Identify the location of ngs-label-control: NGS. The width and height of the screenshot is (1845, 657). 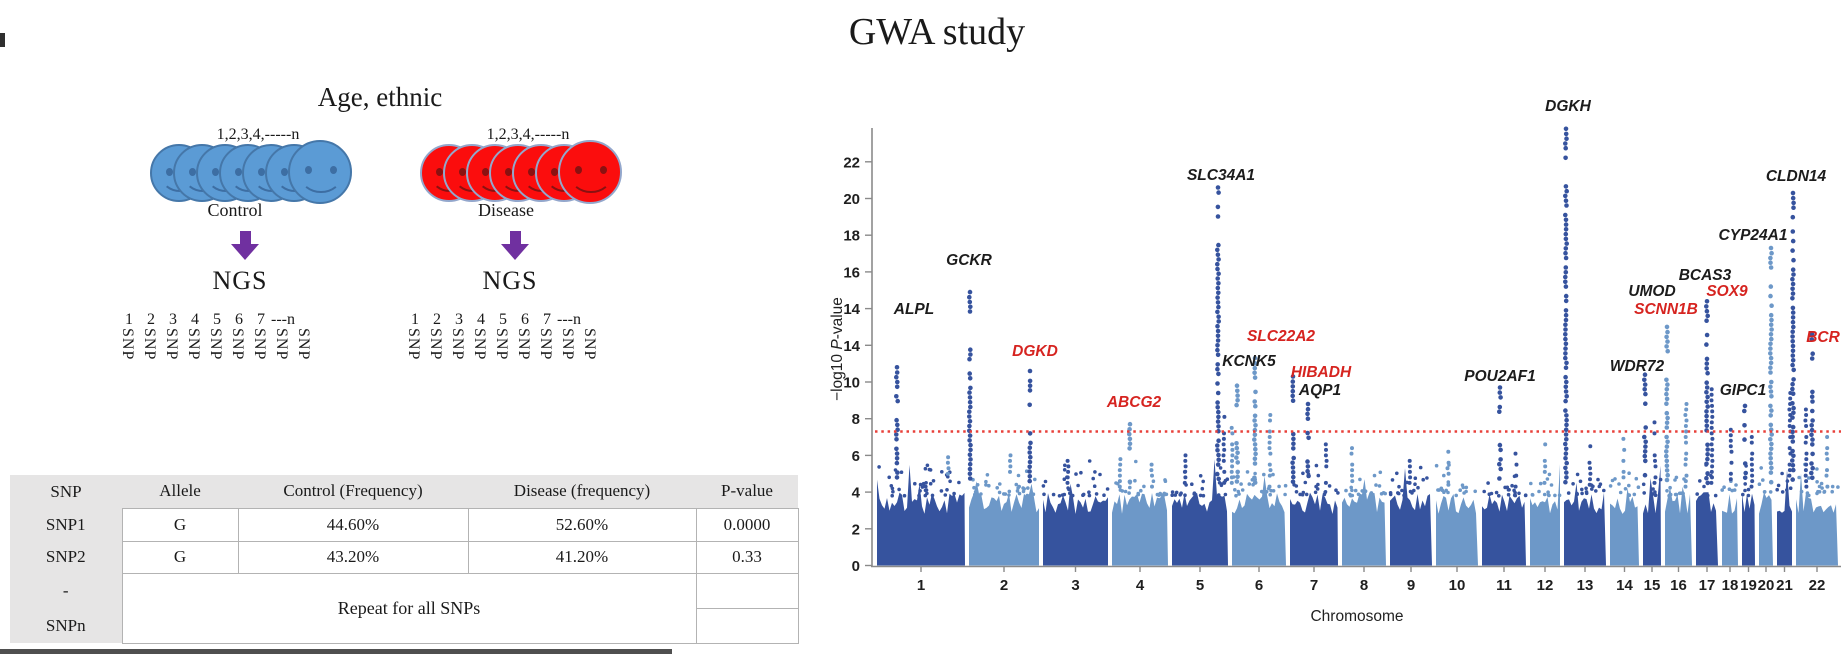
(240, 280).